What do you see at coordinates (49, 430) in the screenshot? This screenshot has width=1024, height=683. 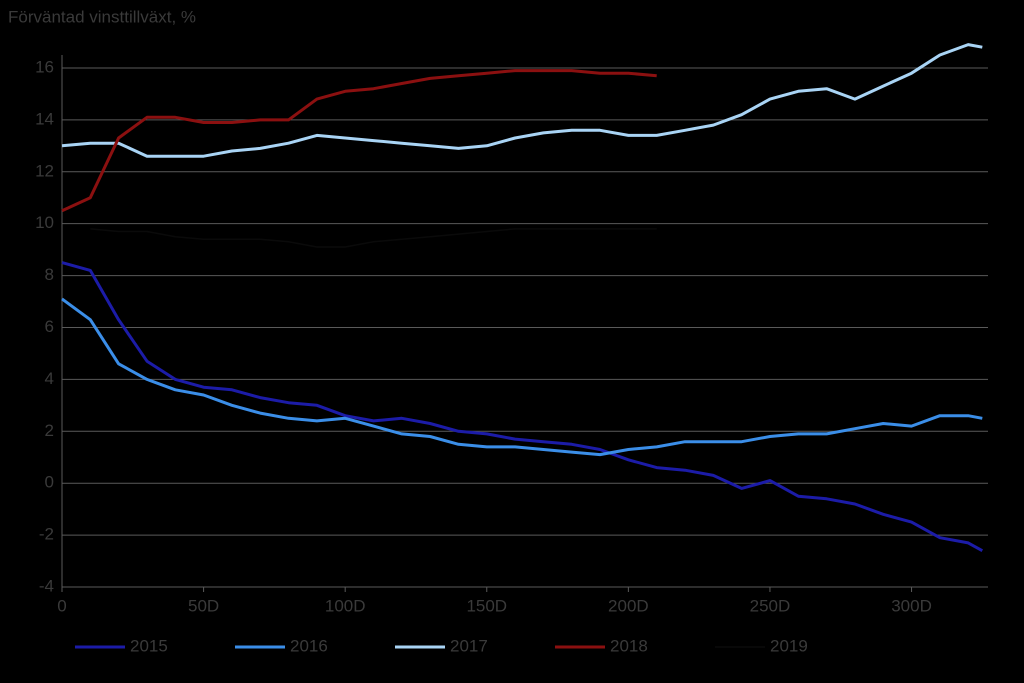 I see `y-tick-label: 2` at bounding box center [49, 430].